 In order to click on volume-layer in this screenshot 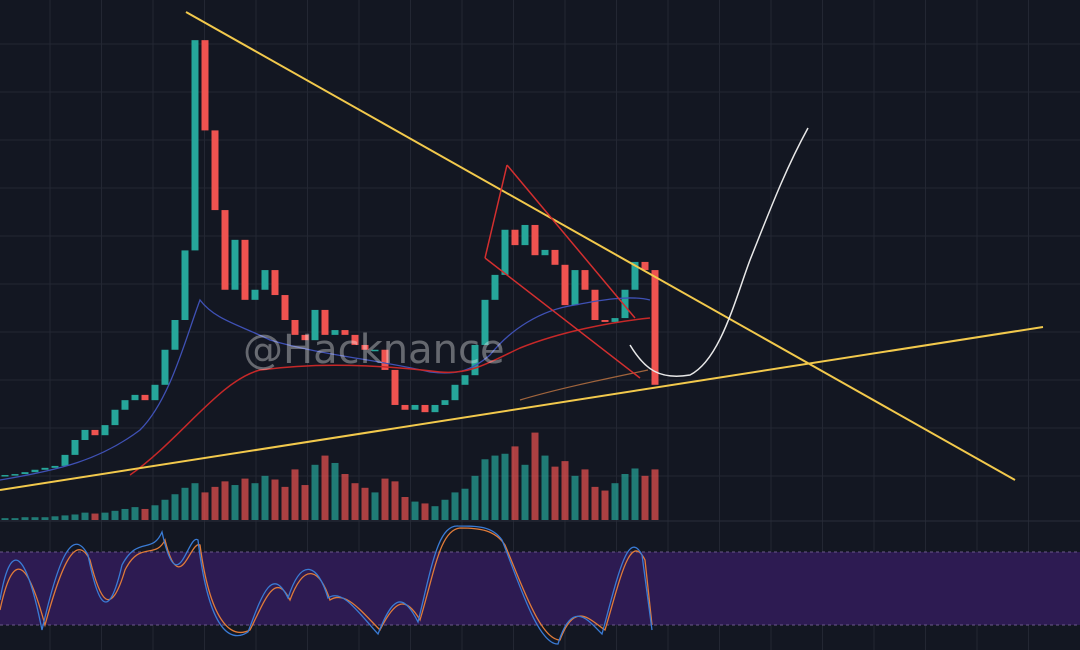, I will do `click(330, 476)`.